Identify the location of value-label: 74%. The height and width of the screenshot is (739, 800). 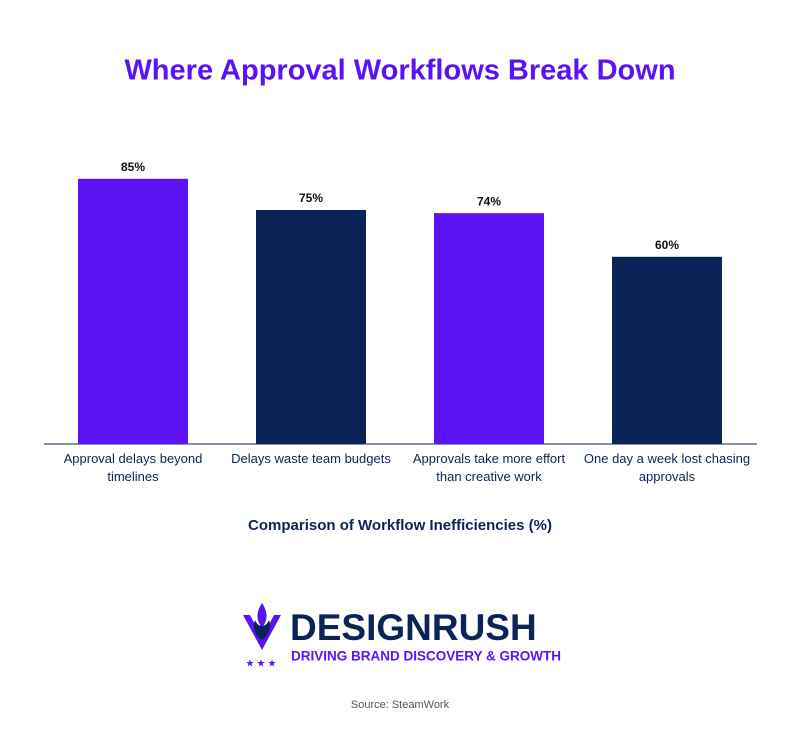
(489, 201).